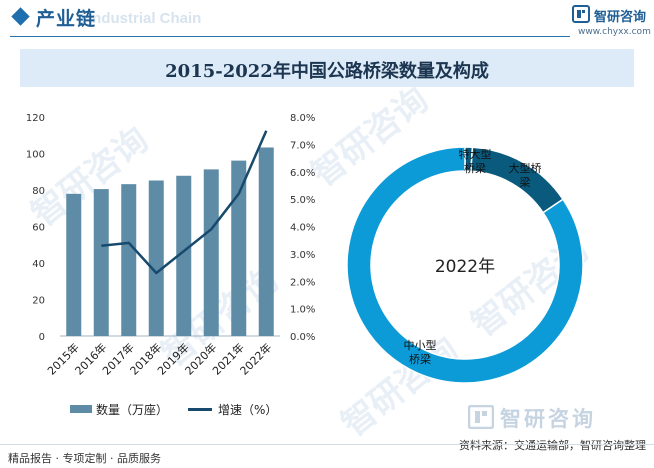 The width and height of the screenshot is (654, 468). What do you see at coordinates (302, 200) in the screenshot?
I see `right-axis-tick-label: 5.0%` at bounding box center [302, 200].